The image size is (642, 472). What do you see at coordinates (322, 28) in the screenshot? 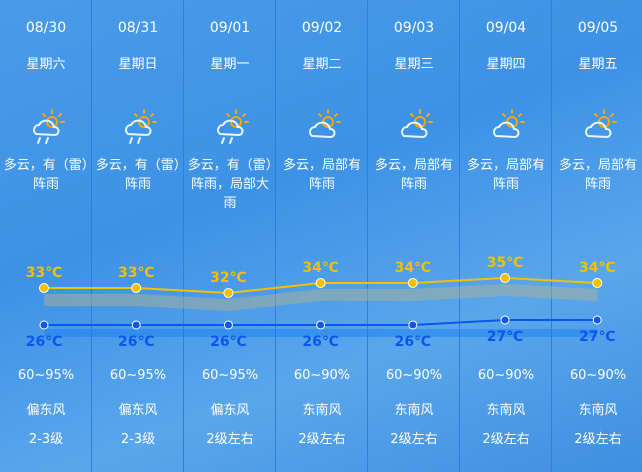
I see `date-label: 09/02` at bounding box center [322, 28].